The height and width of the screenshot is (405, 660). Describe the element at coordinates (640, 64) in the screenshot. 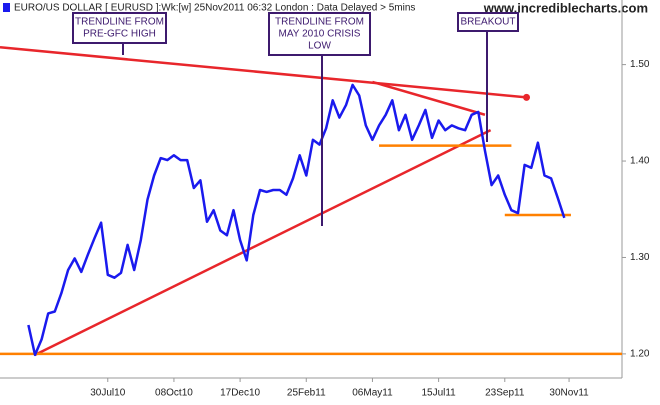

I see `y-tick-label: 1.50` at that location.